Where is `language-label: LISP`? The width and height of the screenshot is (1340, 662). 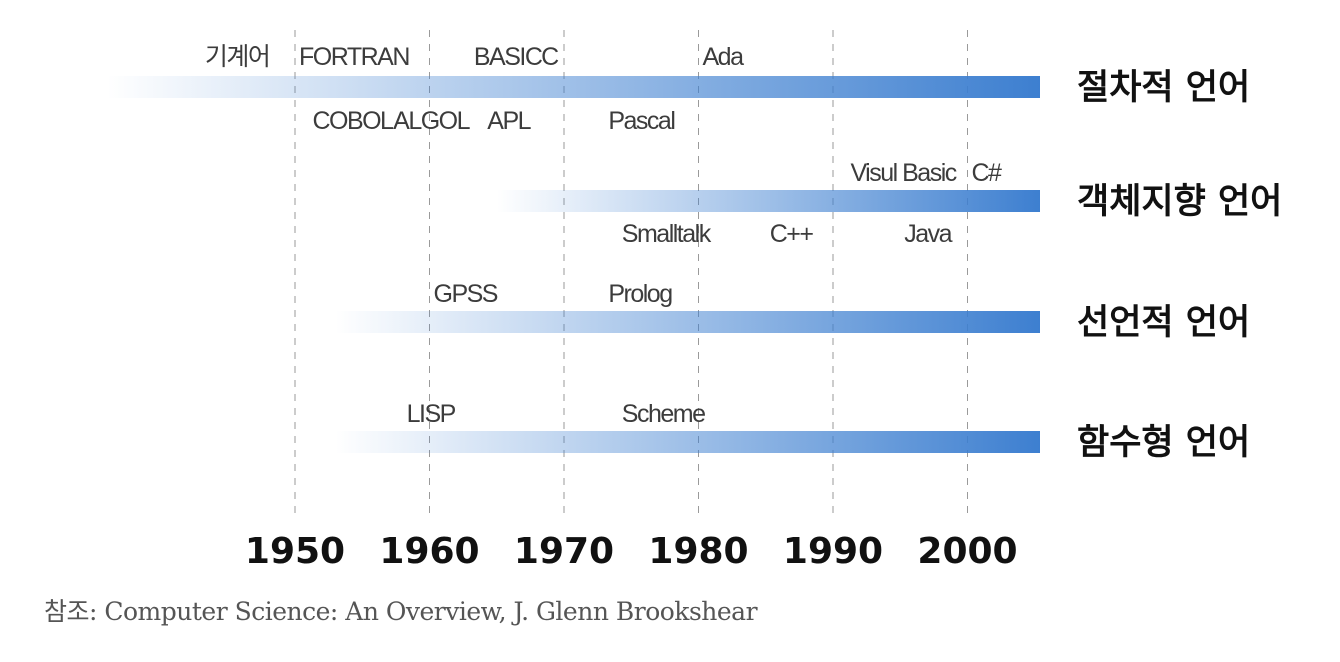
language-label: LISP is located at coordinates (431, 414).